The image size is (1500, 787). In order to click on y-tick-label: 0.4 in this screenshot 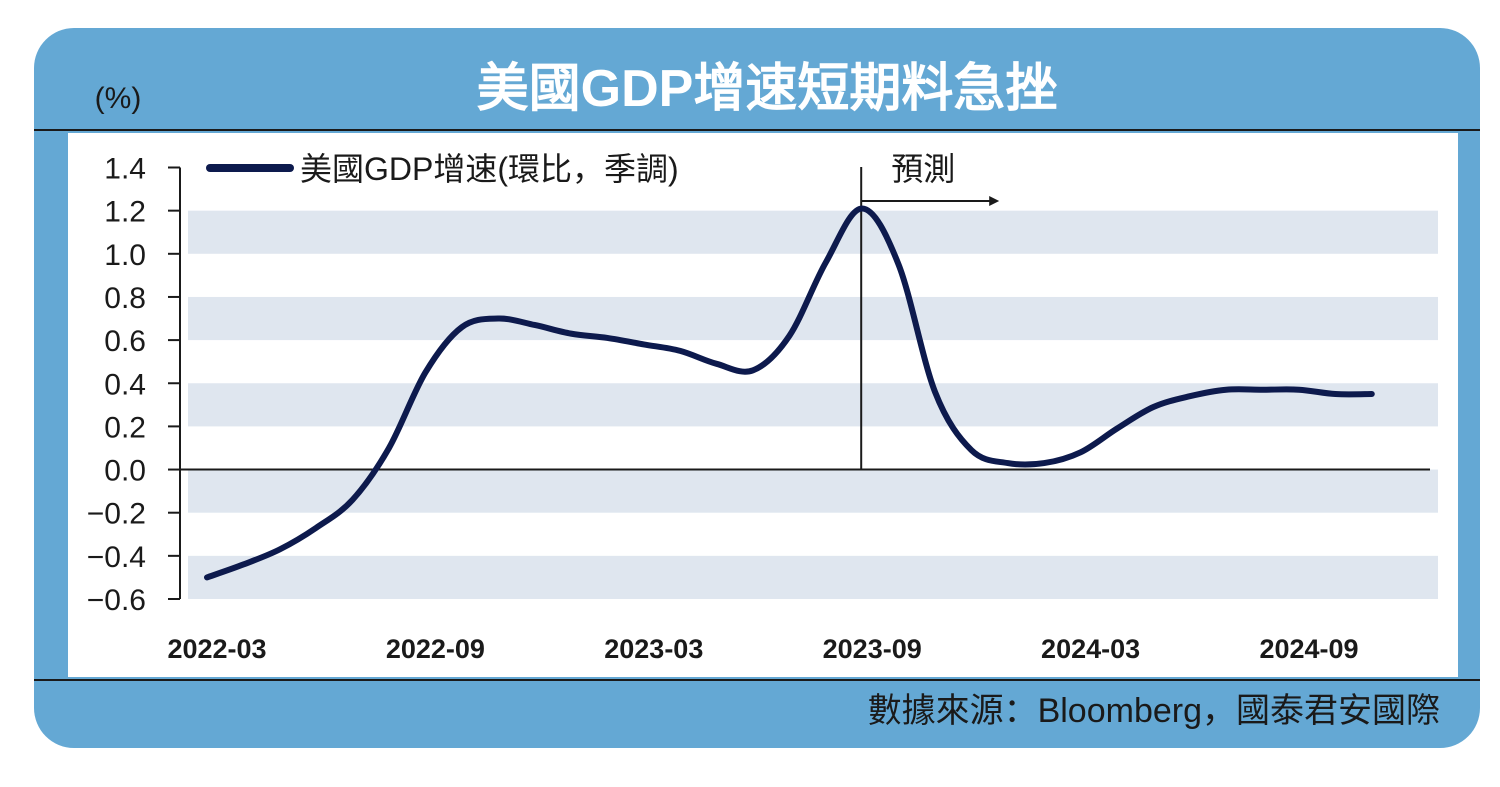, I will do `click(125, 384)`.